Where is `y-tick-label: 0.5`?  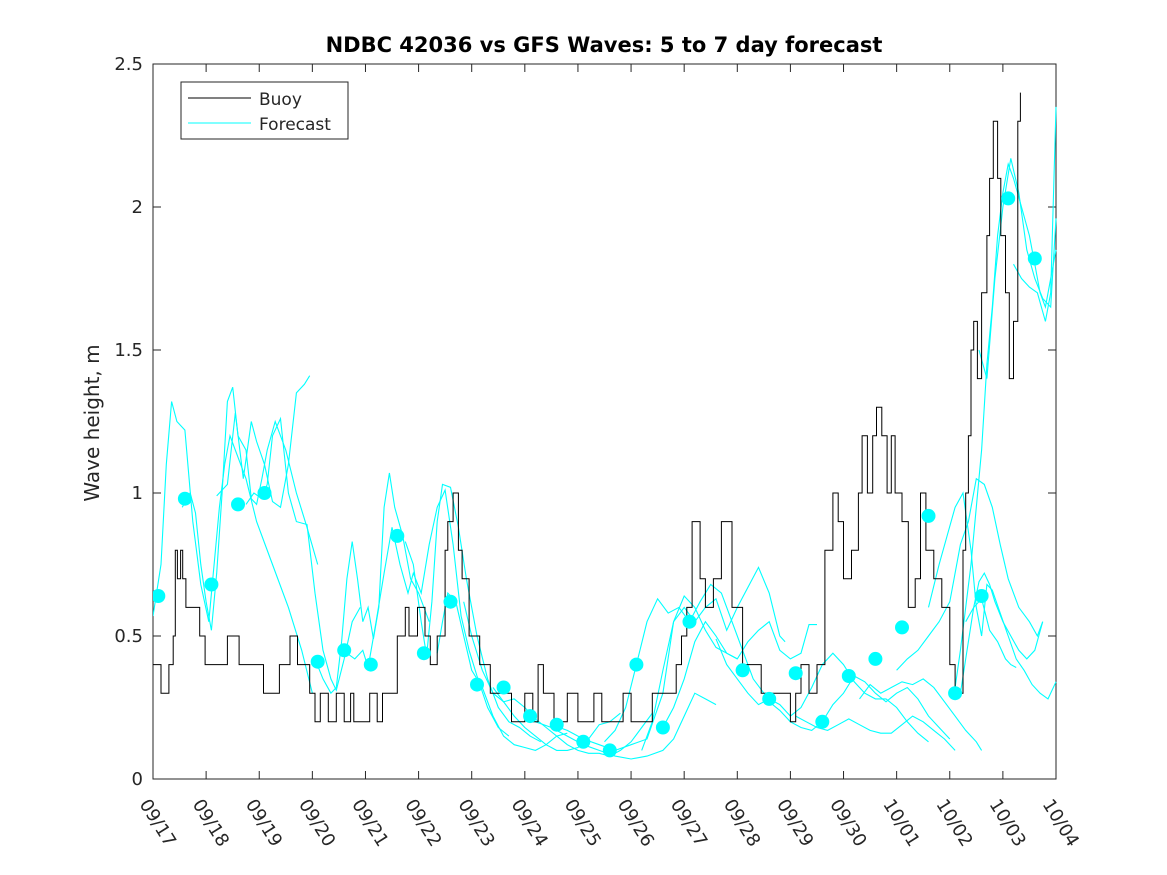 y-tick-label: 0.5 is located at coordinates (128, 636).